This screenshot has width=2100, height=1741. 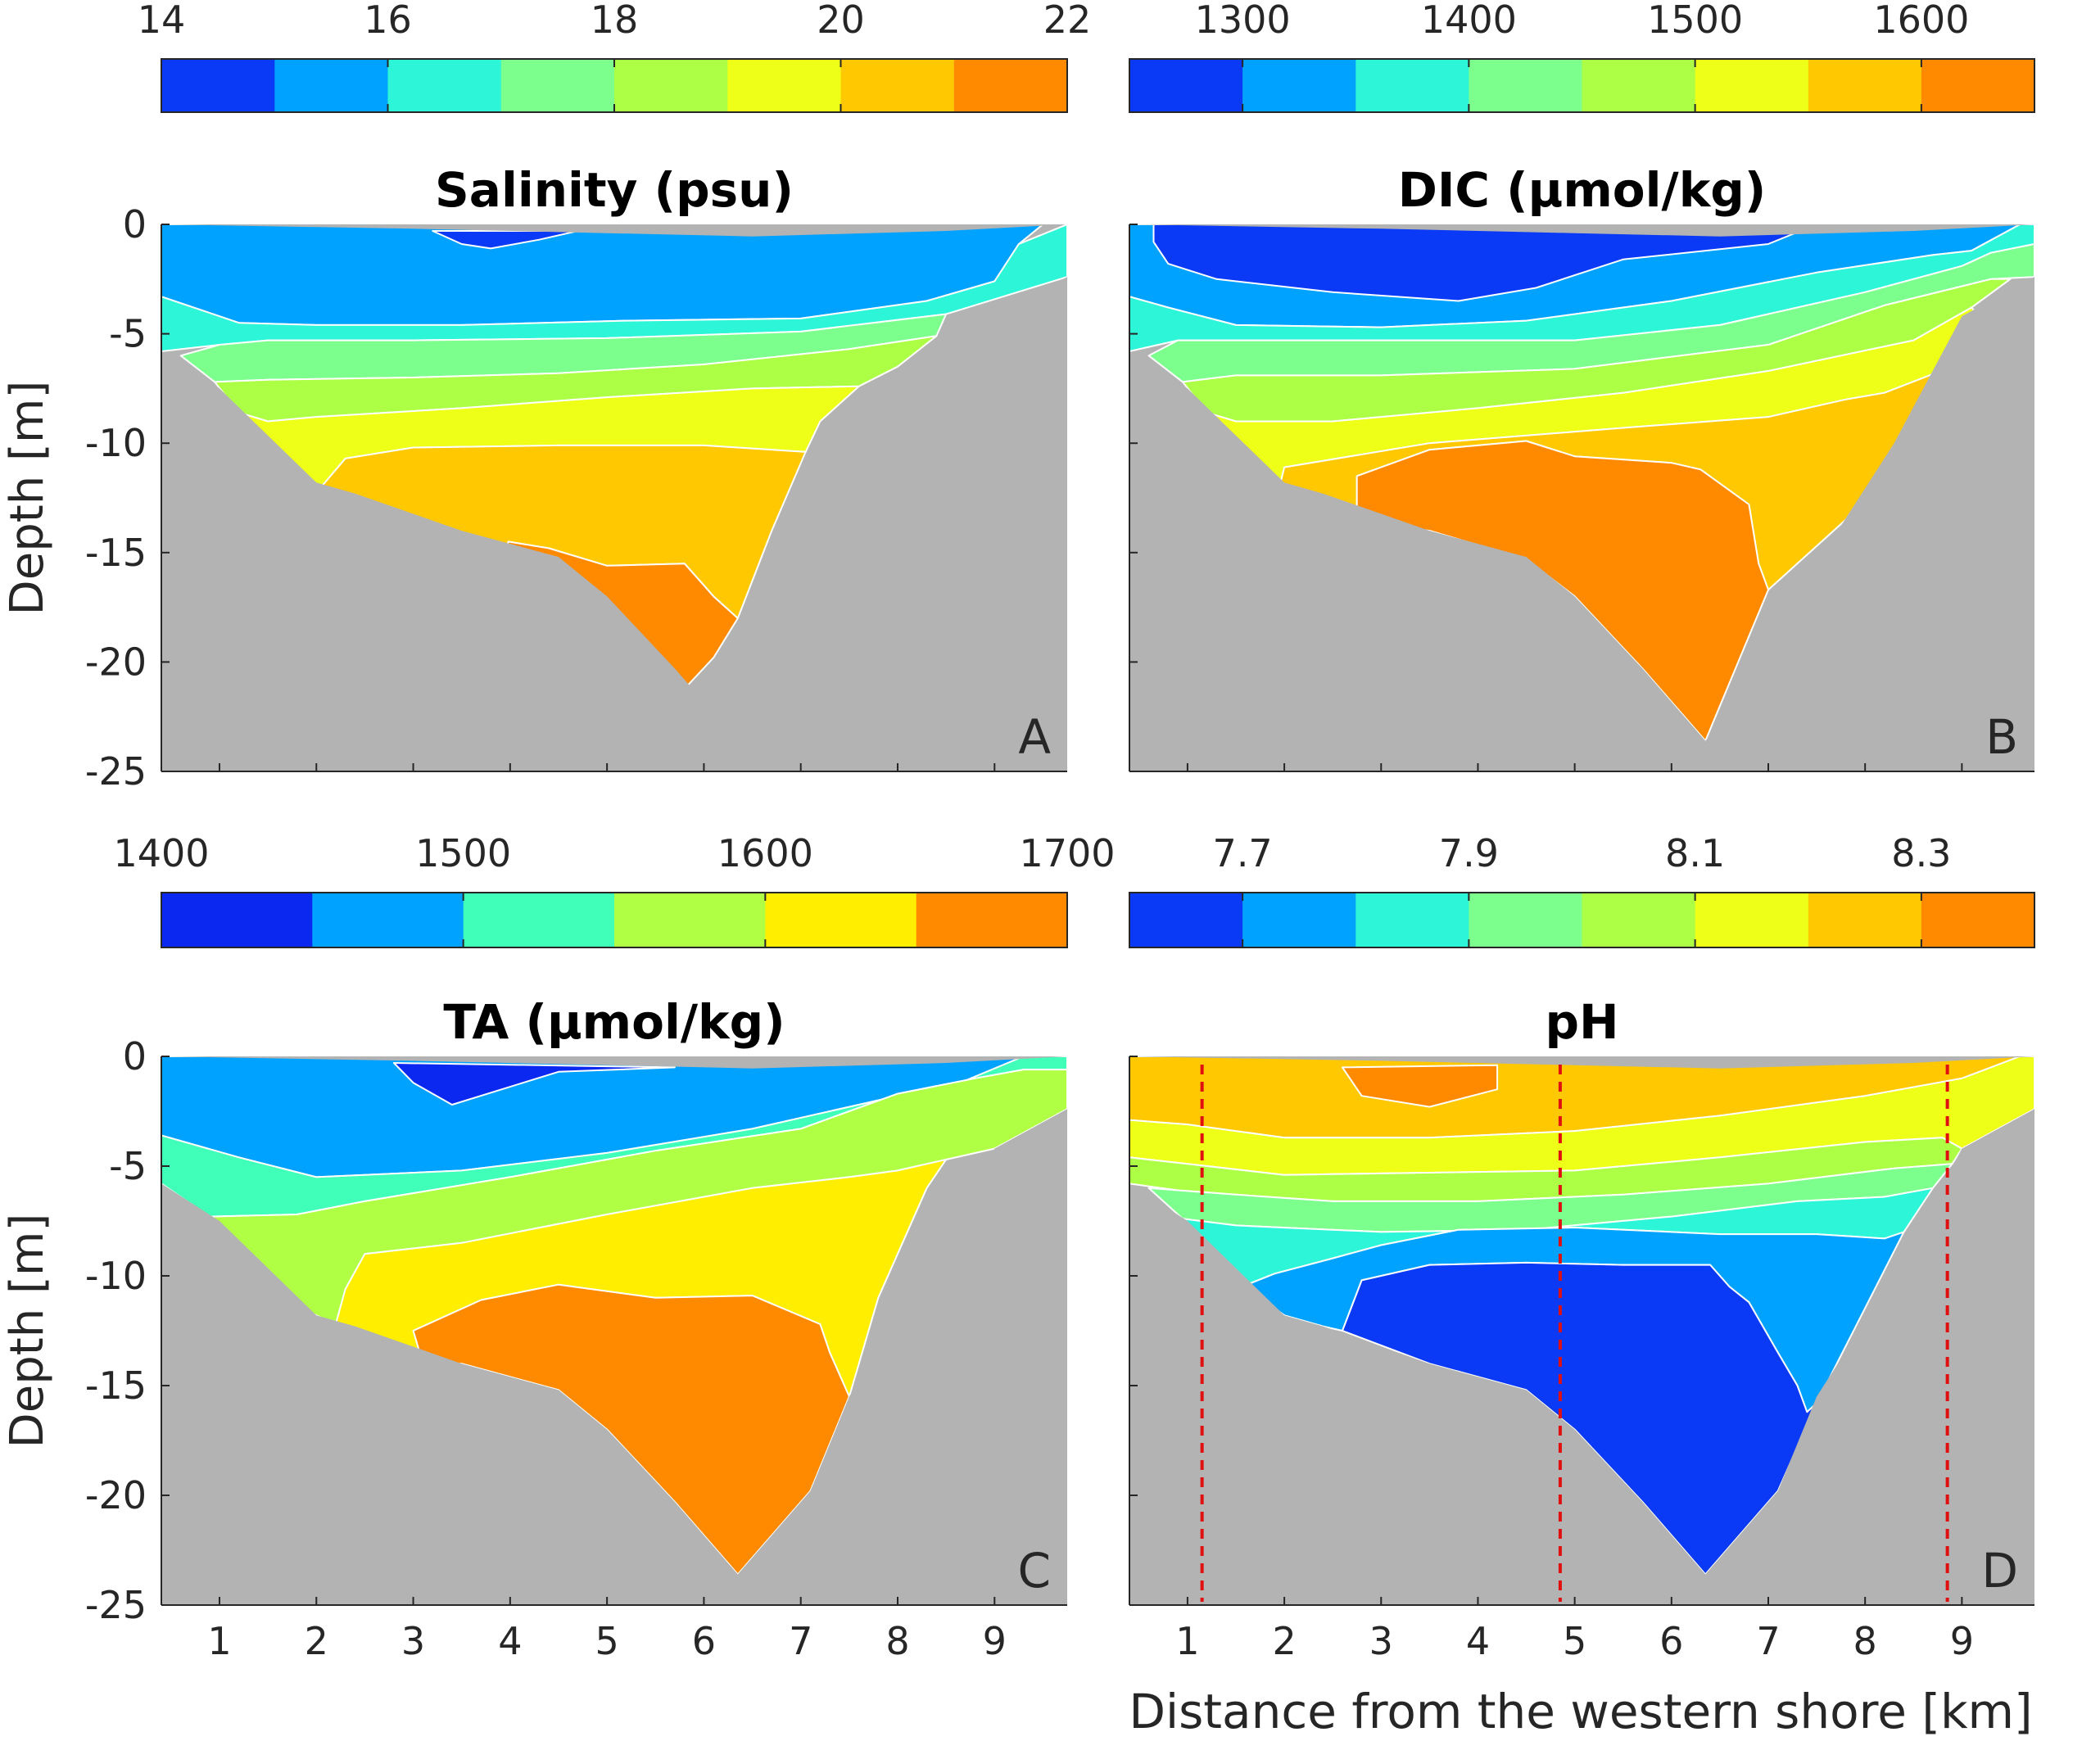 What do you see at coordinates (1921, 21) in the screenshot?
I see `colorbar-tick-label: 1600` at bounding box center [1921, 21].